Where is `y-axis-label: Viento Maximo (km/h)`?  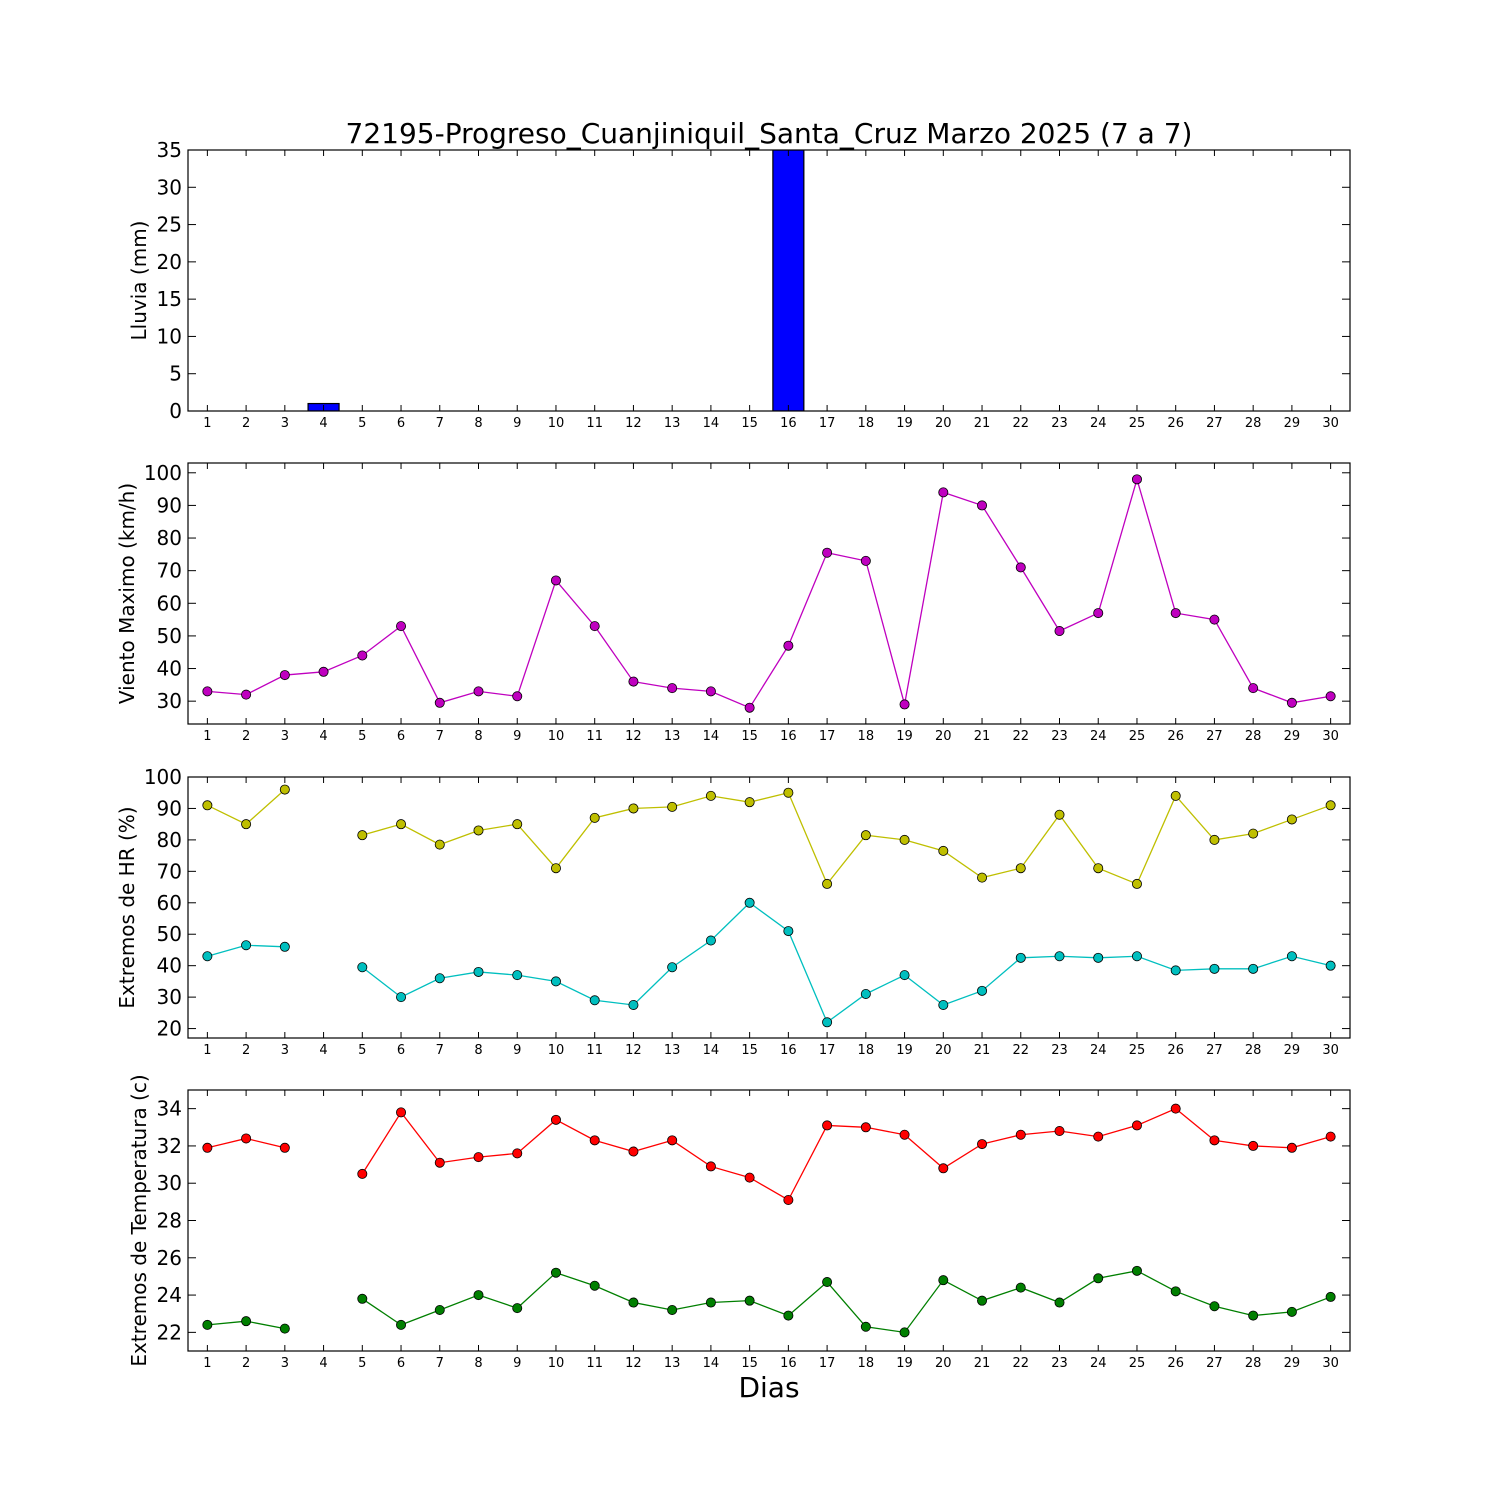
y-axis-label: Viento Maximo (km/h) is located at coordinates (127, 593).